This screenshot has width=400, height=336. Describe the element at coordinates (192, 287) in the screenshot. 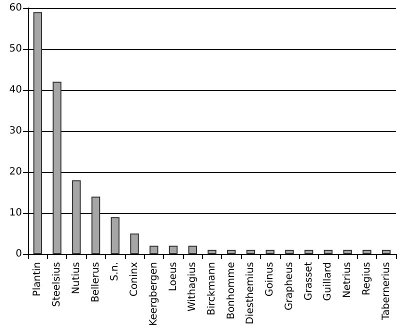

I see `x-tick-label: Withagius` at that location.